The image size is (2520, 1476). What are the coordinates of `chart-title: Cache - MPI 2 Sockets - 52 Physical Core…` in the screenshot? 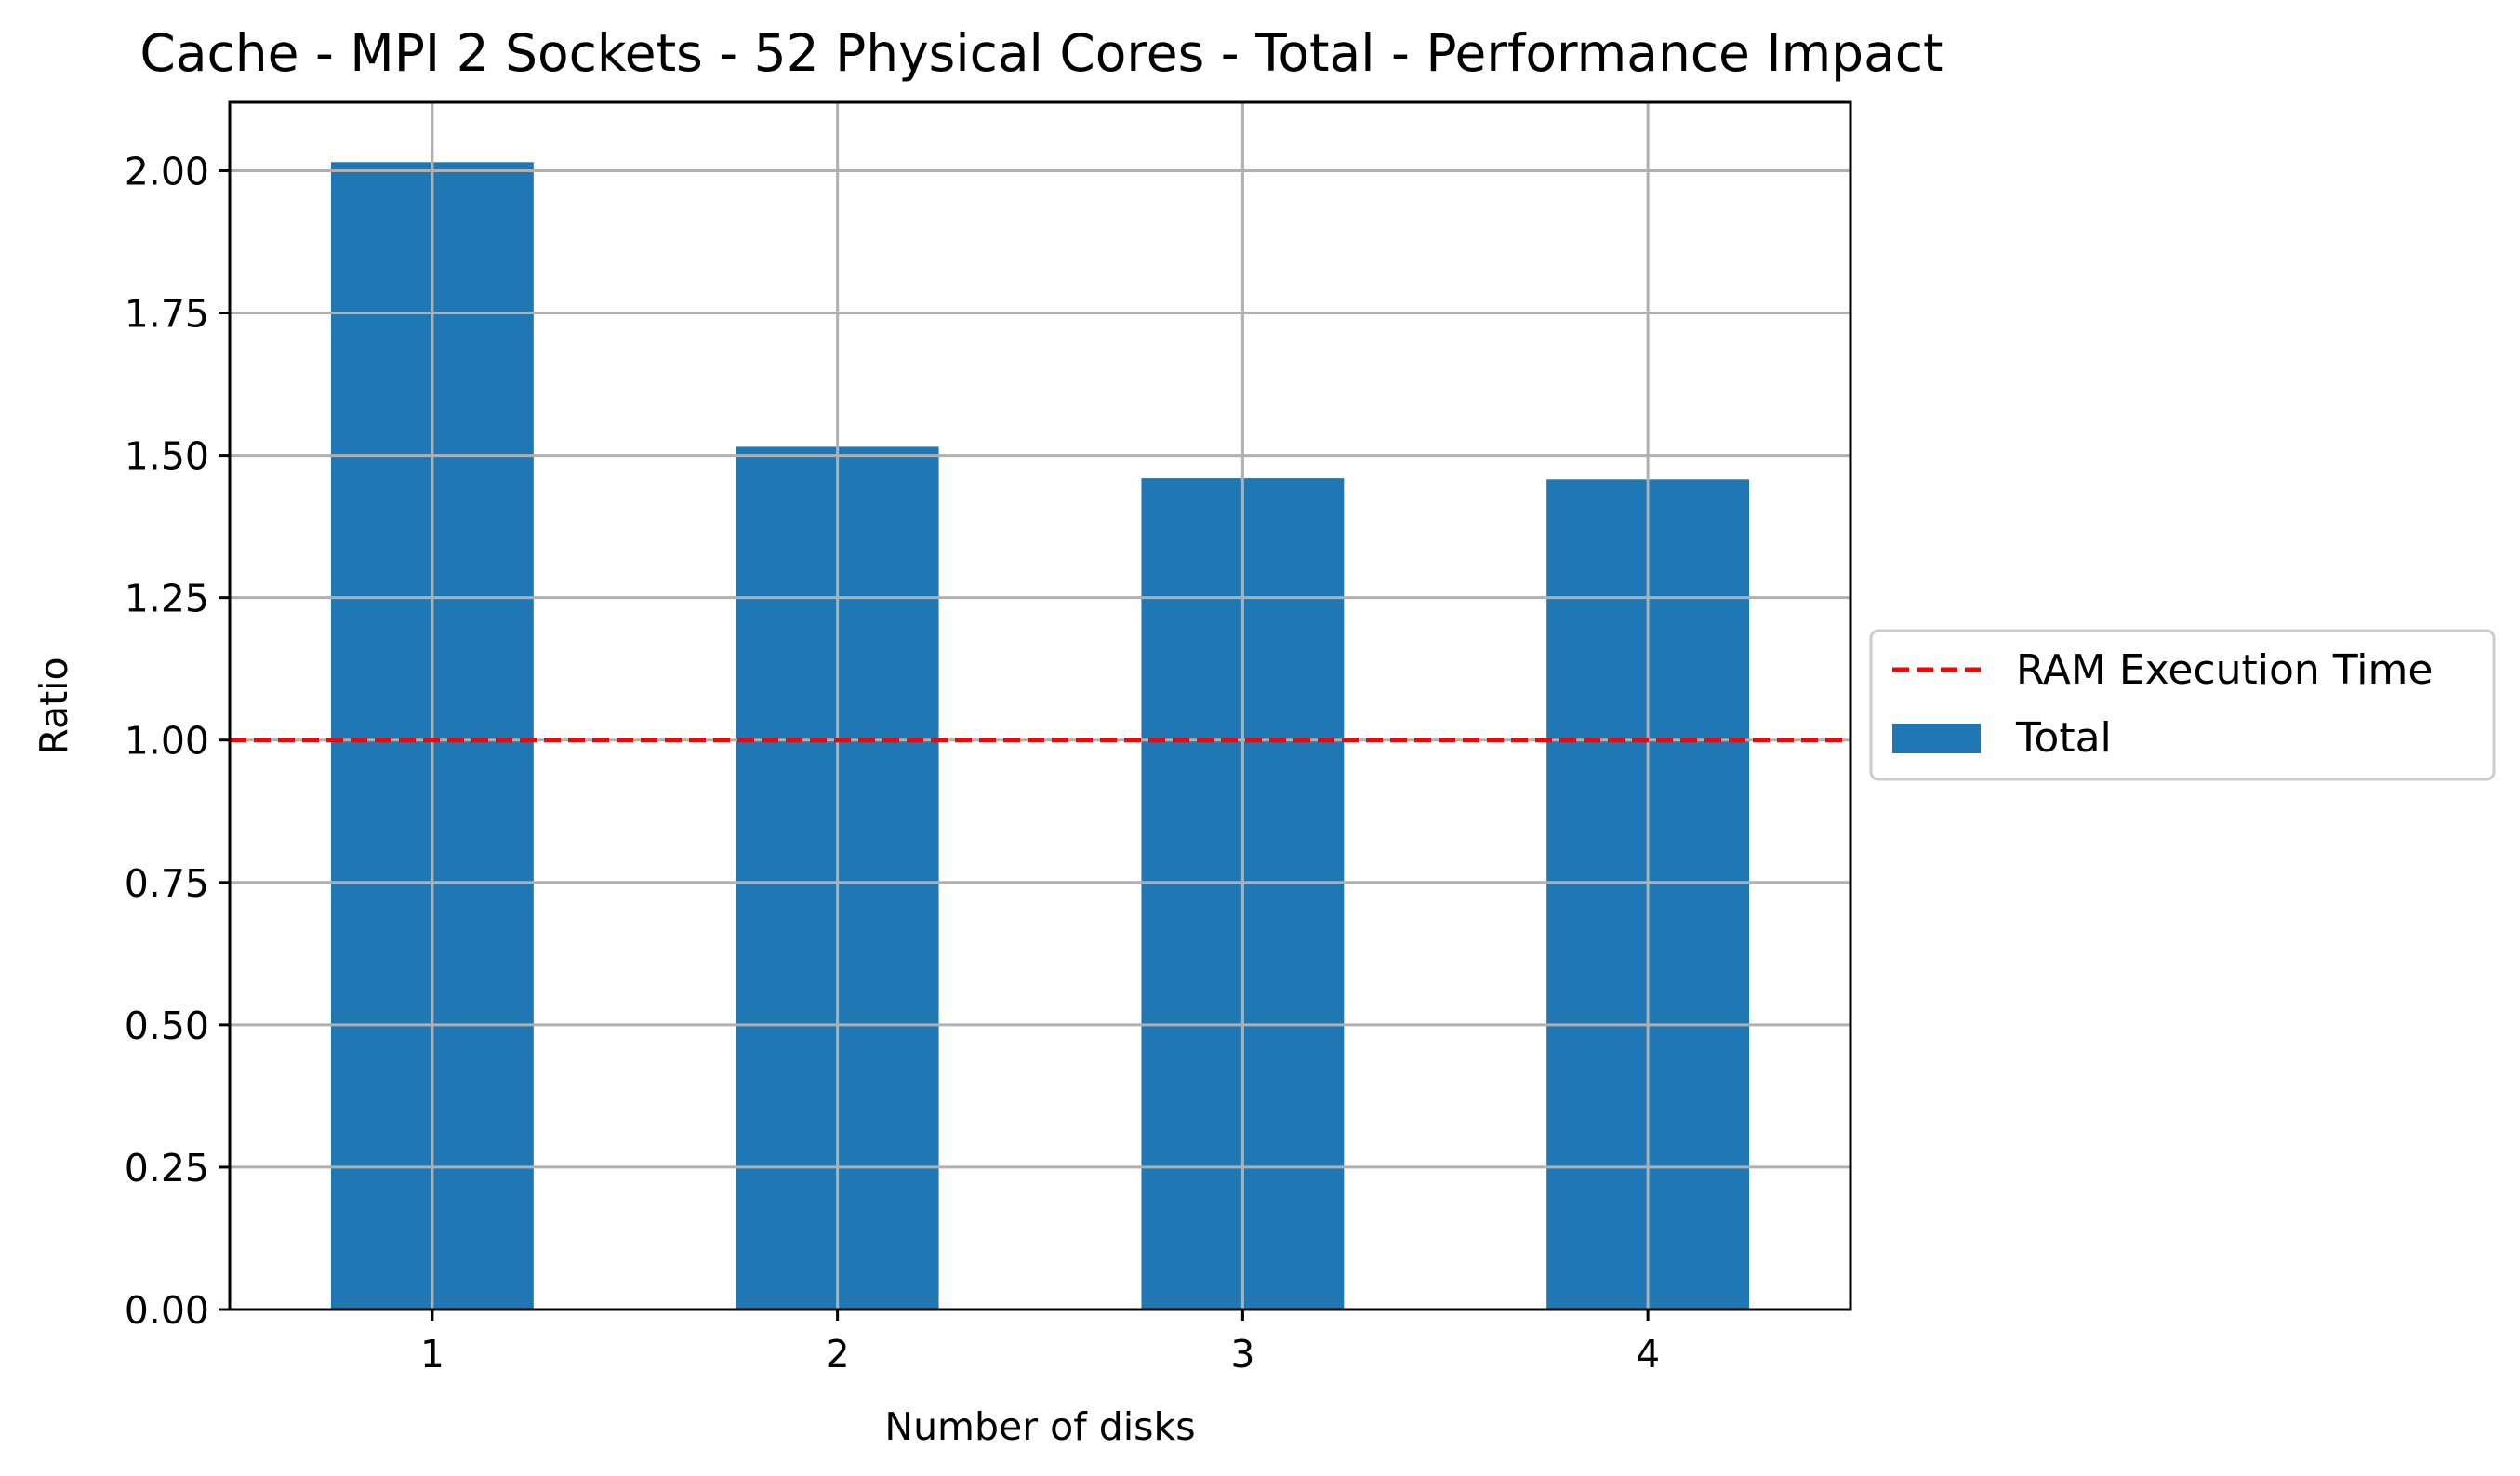 It's located at (1041, 53).